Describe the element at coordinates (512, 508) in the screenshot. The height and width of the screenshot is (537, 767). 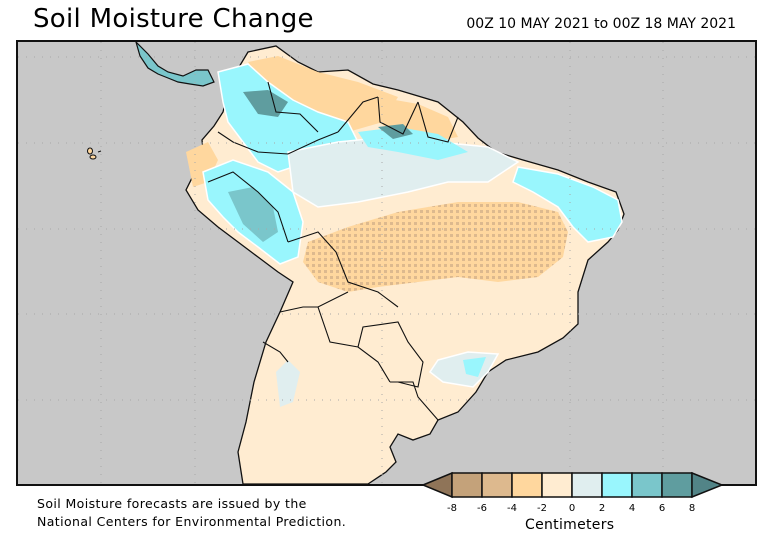
I see `colorbar-tick-label: -4` at that location.